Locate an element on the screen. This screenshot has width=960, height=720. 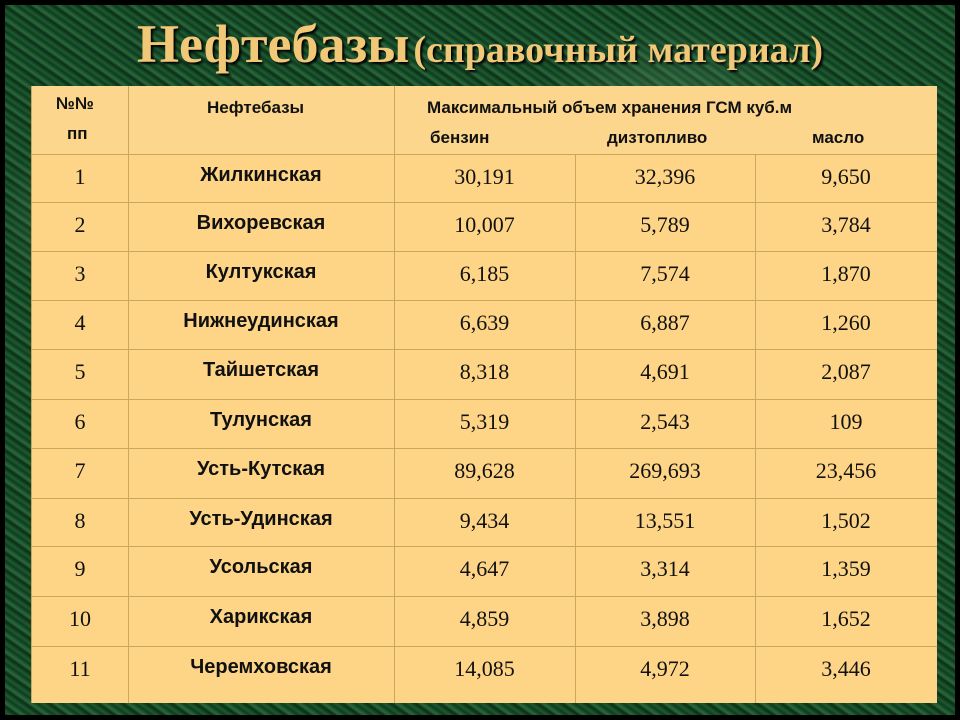
diesel-volume: 4,972 is located at coordinates (665, 668).